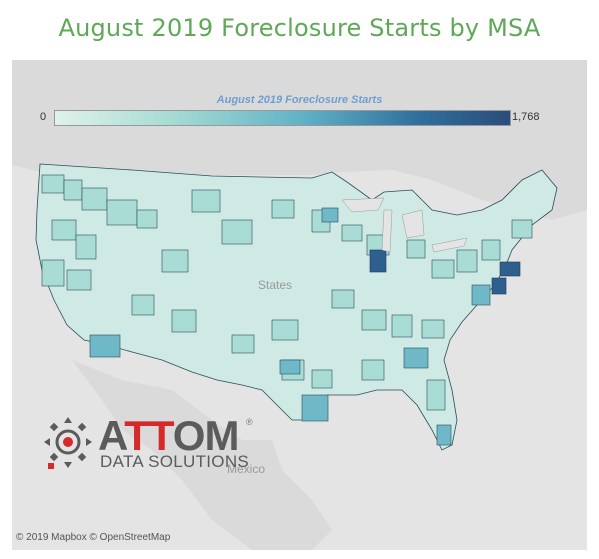  Describe the element at coordinates (445, 272) in the screenshot. I see `msa-regions-high` at that location.